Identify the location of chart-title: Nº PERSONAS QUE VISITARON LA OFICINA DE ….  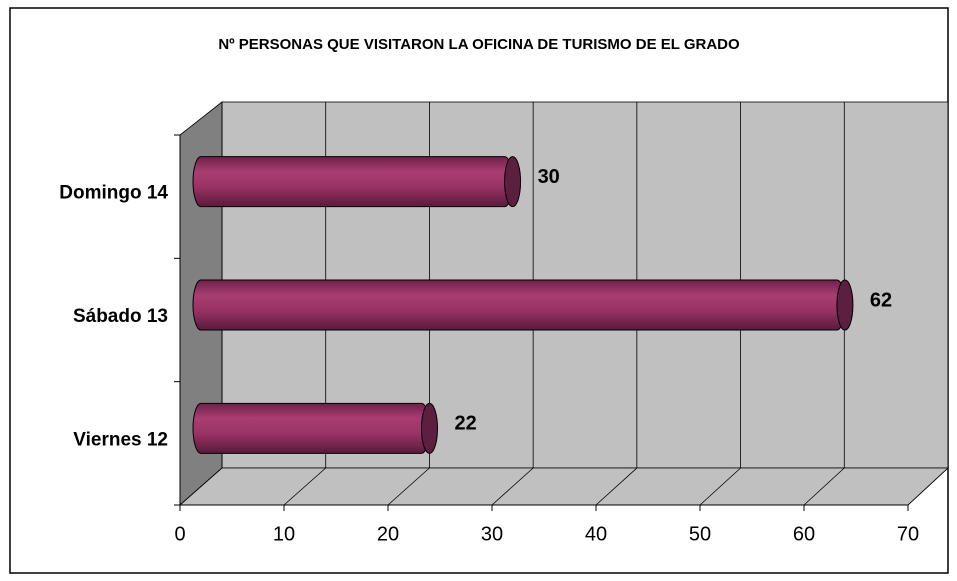
(479, 44).